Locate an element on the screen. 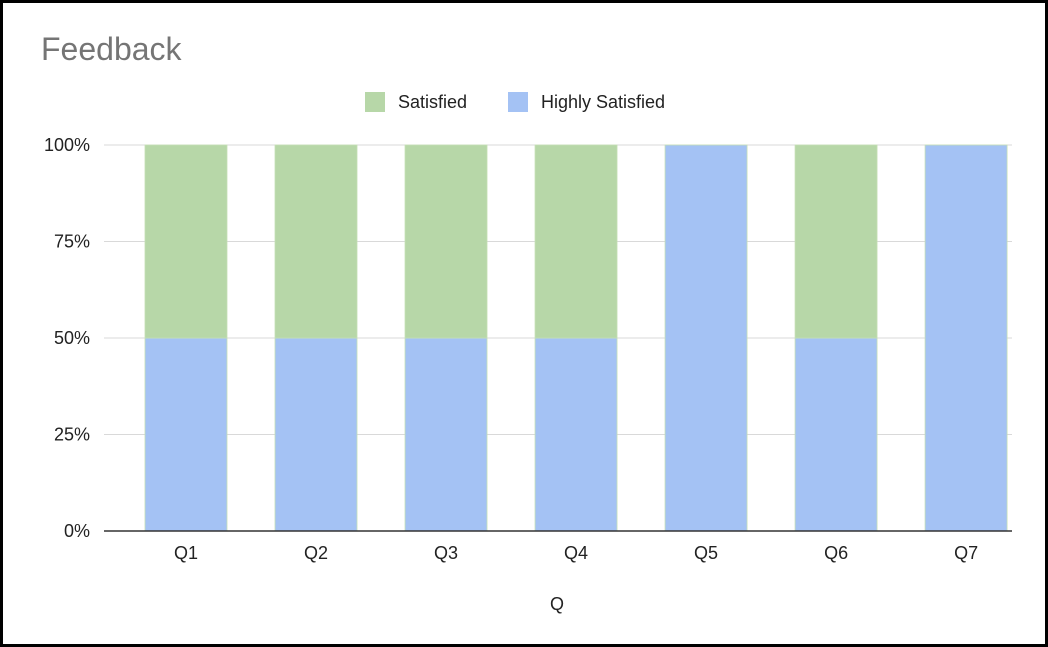  y-tick-label: 50% is located at coordinates (72, 338).